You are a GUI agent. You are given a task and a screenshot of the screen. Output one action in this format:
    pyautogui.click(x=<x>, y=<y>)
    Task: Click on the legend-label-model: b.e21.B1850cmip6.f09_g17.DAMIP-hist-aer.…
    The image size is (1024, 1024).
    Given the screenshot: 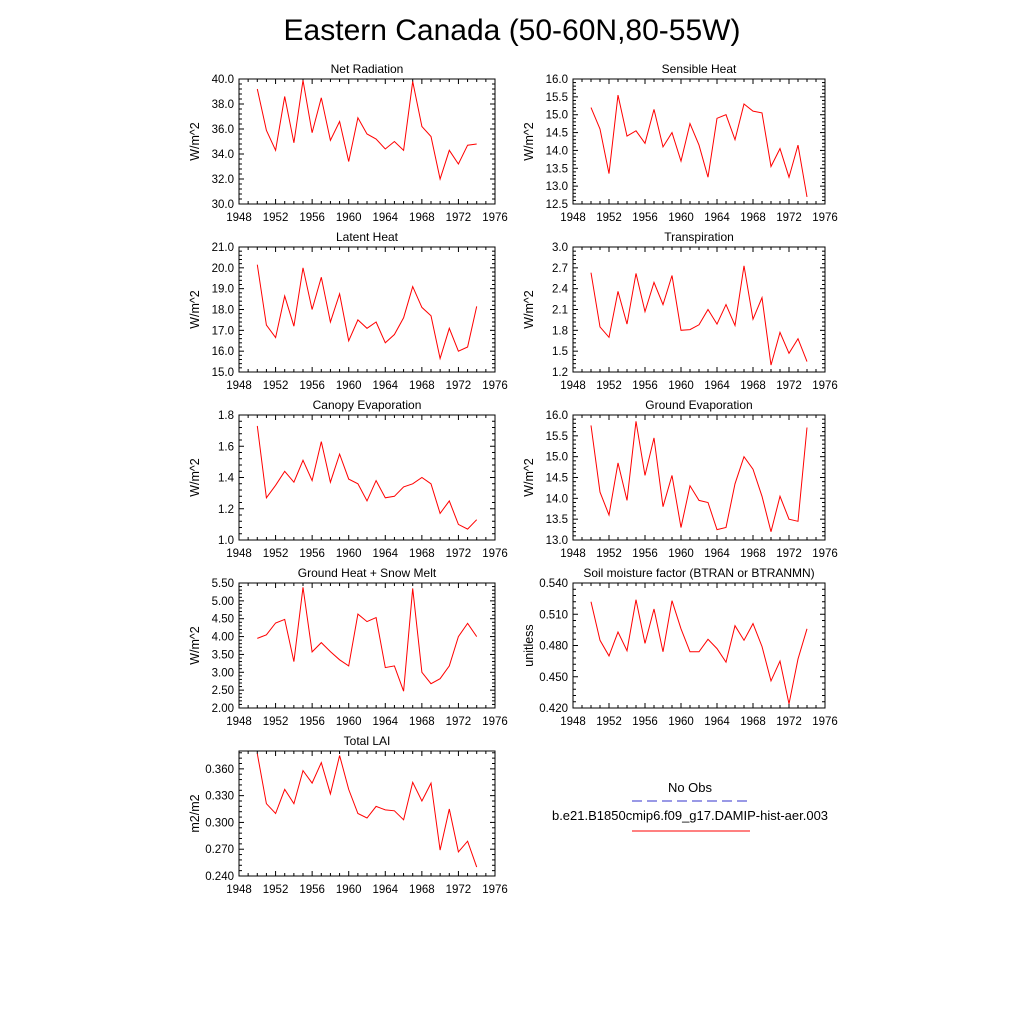 What is the action you would take?
    pyautogui.click(x=690, y=815)
    